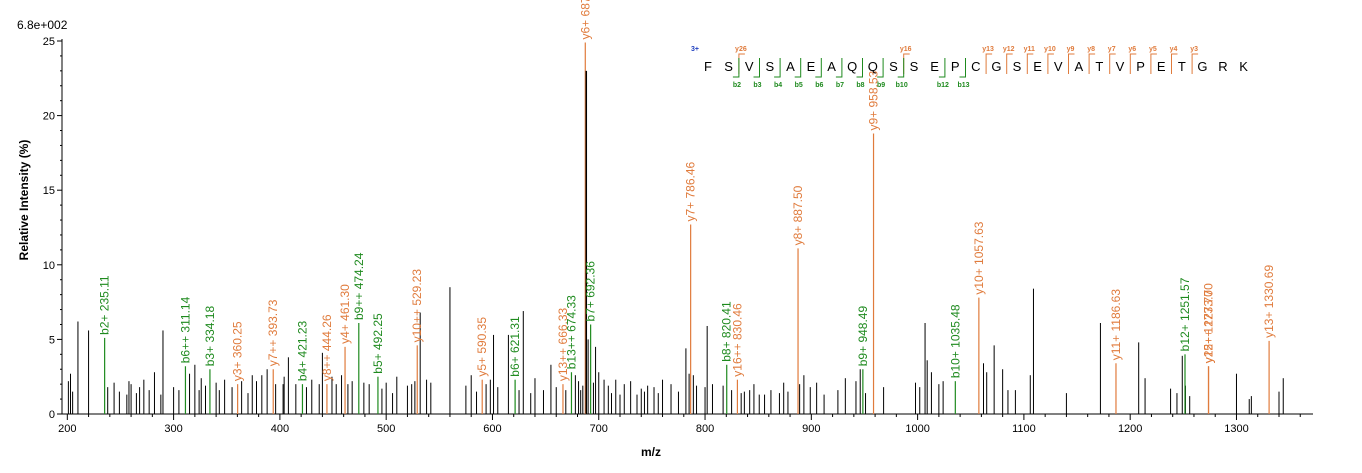 Image resolution: width=1362 pixels, height=473 pixels. What do you see at coordinates (1174, 49) in the screenshot?
I see `y-ion-index-label: y4` at bounding box center [1174, 49].